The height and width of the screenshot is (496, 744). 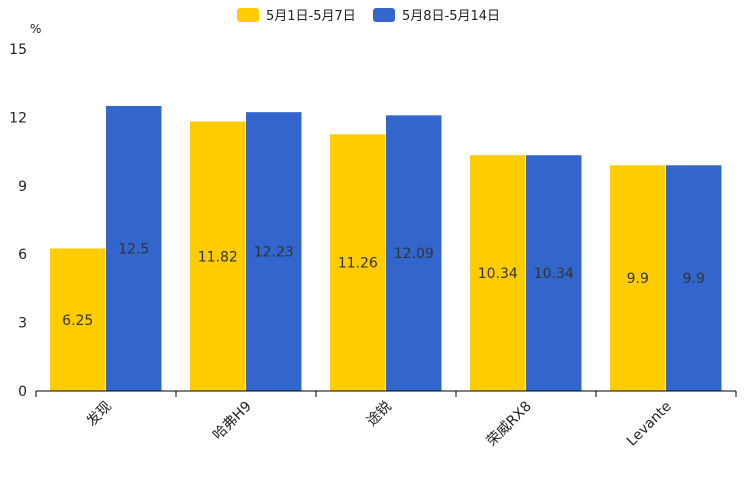 I want to click on x-category-label: Levante, so click(x=649, y=424).